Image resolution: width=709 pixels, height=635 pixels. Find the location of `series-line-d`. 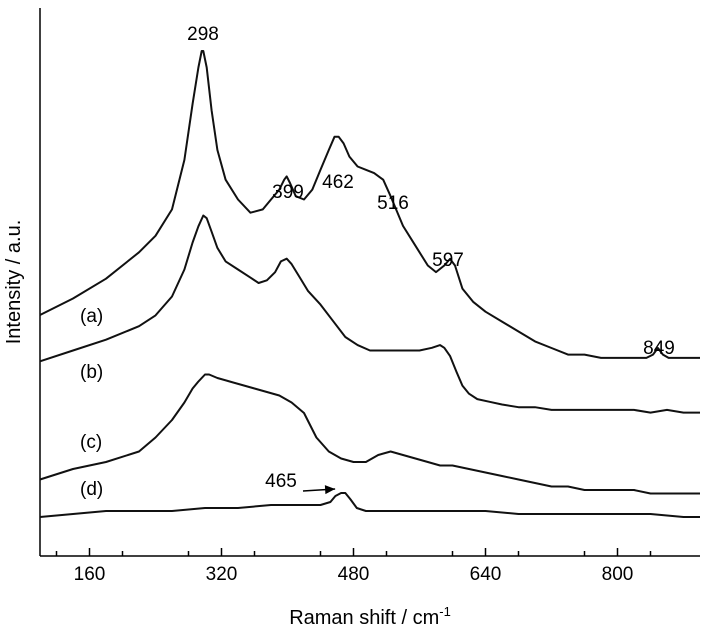

series-line-d is located at coordinates (369, 505).